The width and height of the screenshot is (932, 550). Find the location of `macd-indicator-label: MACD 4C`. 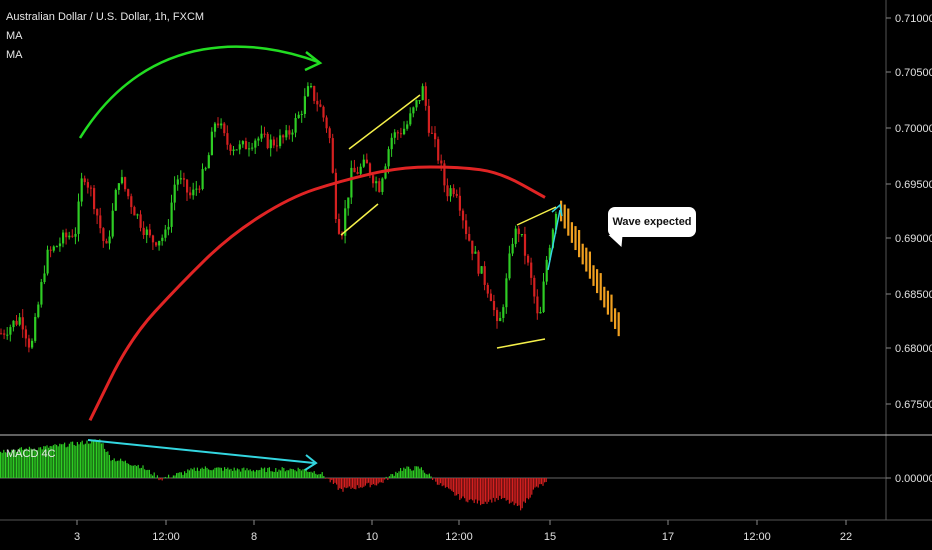

macd-indicator-label: MACD 4C is located at coordinates (31, 454).